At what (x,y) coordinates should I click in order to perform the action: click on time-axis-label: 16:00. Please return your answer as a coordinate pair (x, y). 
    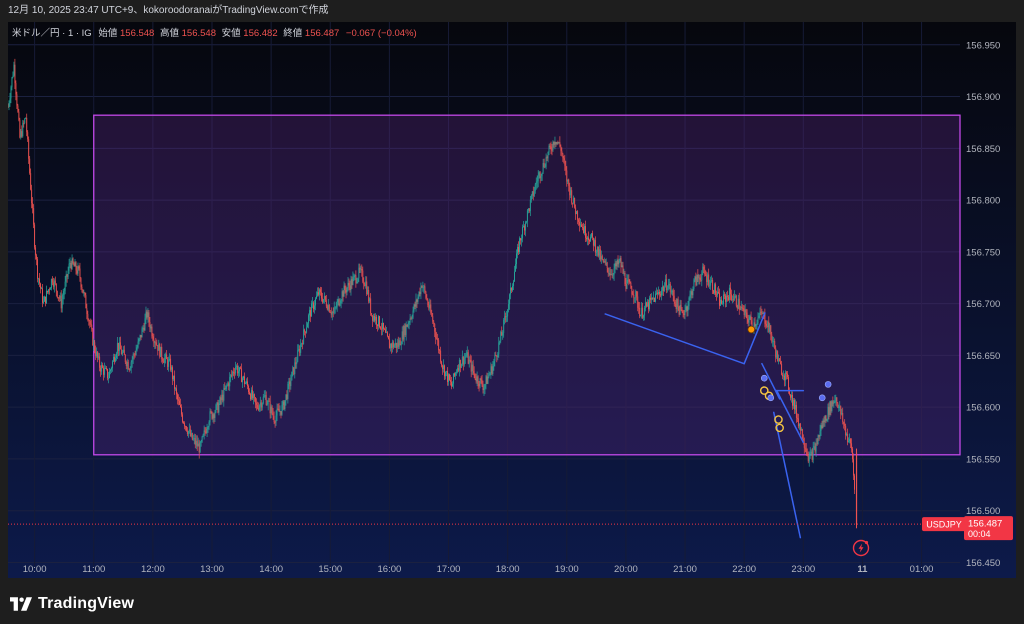
    Looking at the image, I should click on (390, 569).